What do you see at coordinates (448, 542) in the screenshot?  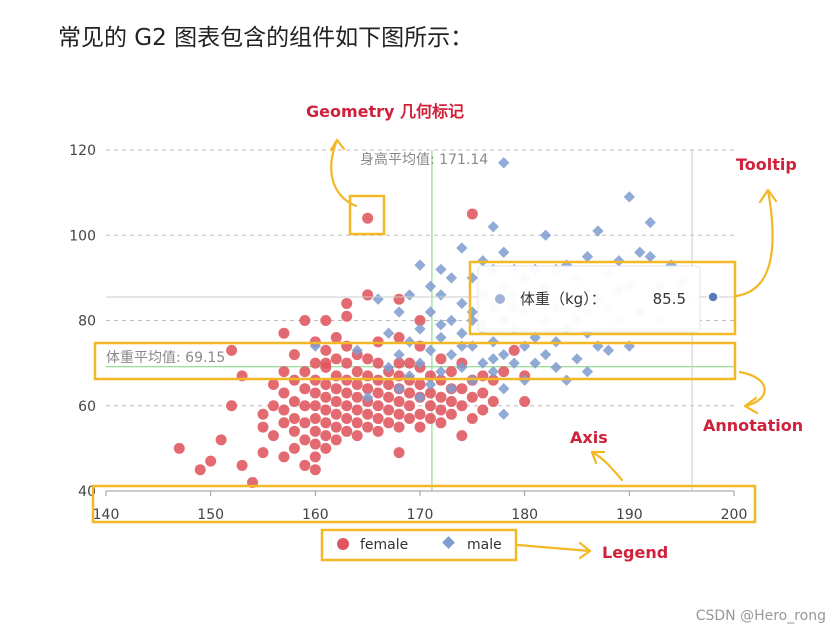 I see `legend-male-marker` at bounding box center [448, 542].